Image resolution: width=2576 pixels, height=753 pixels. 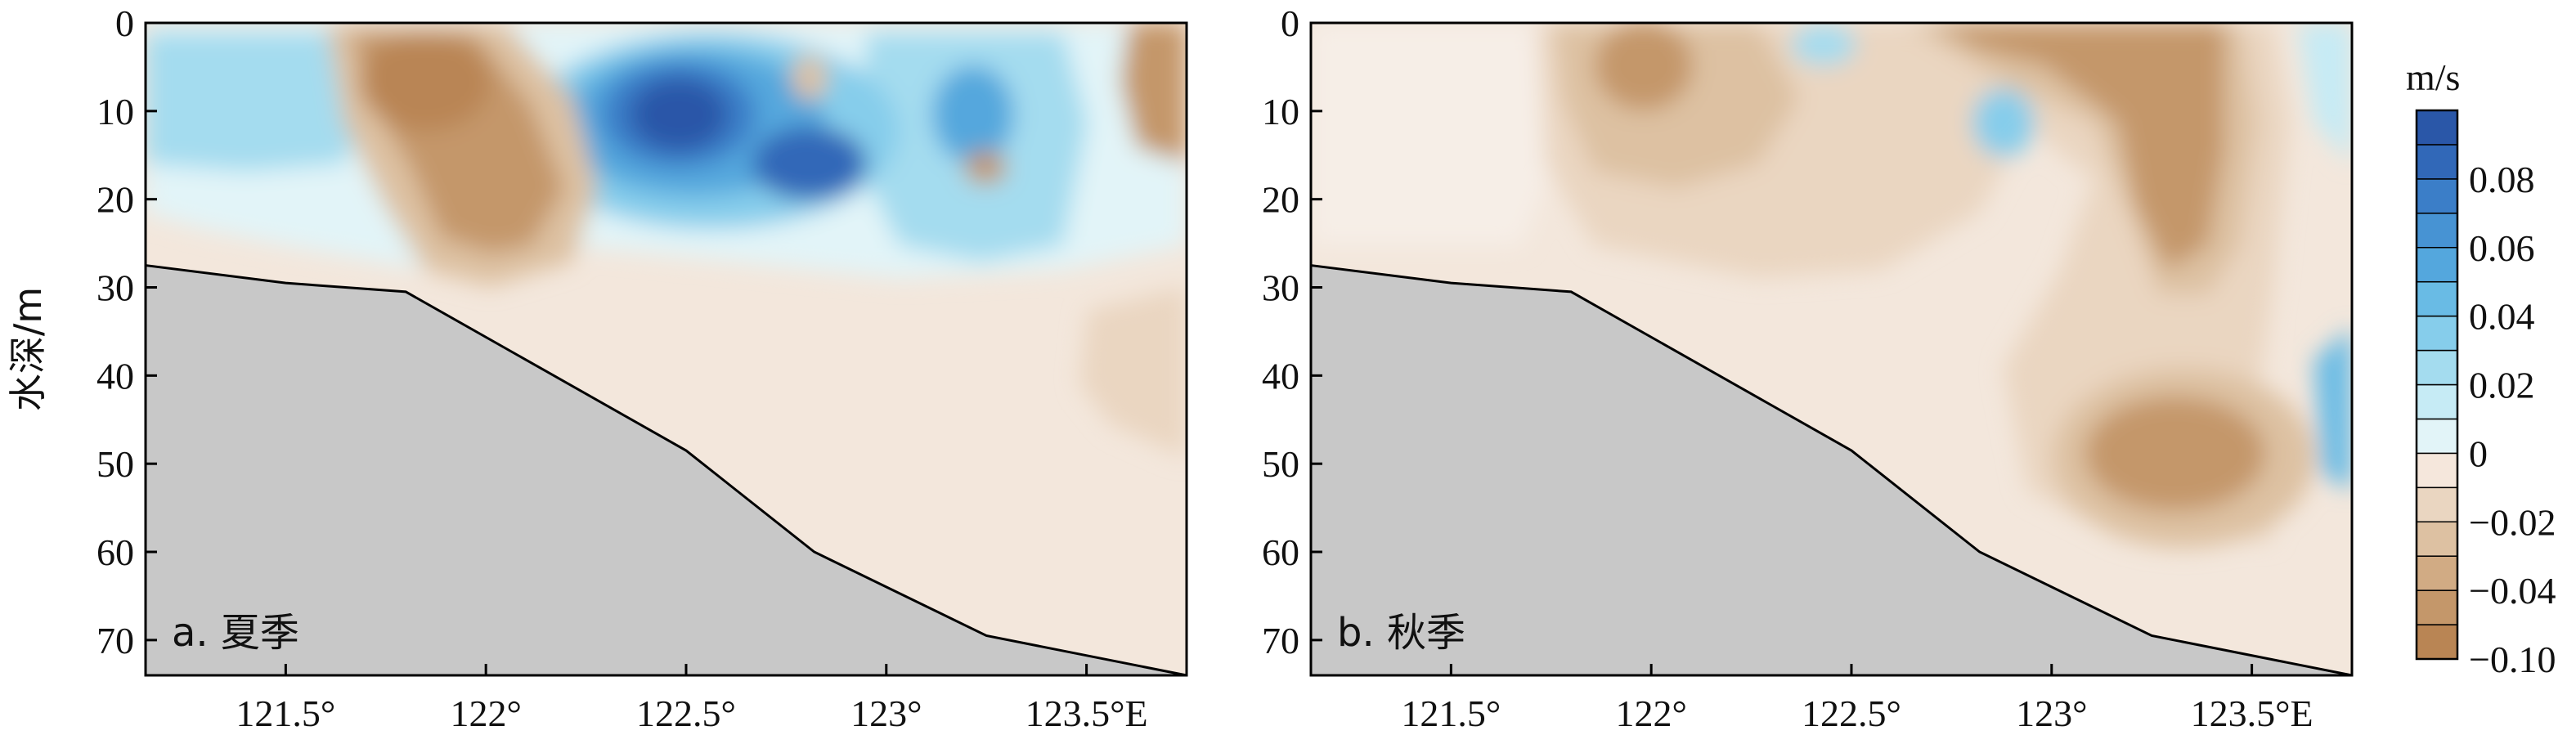 I want to click on panel-b-field-ridge-core, so click(x=2077, y=146).